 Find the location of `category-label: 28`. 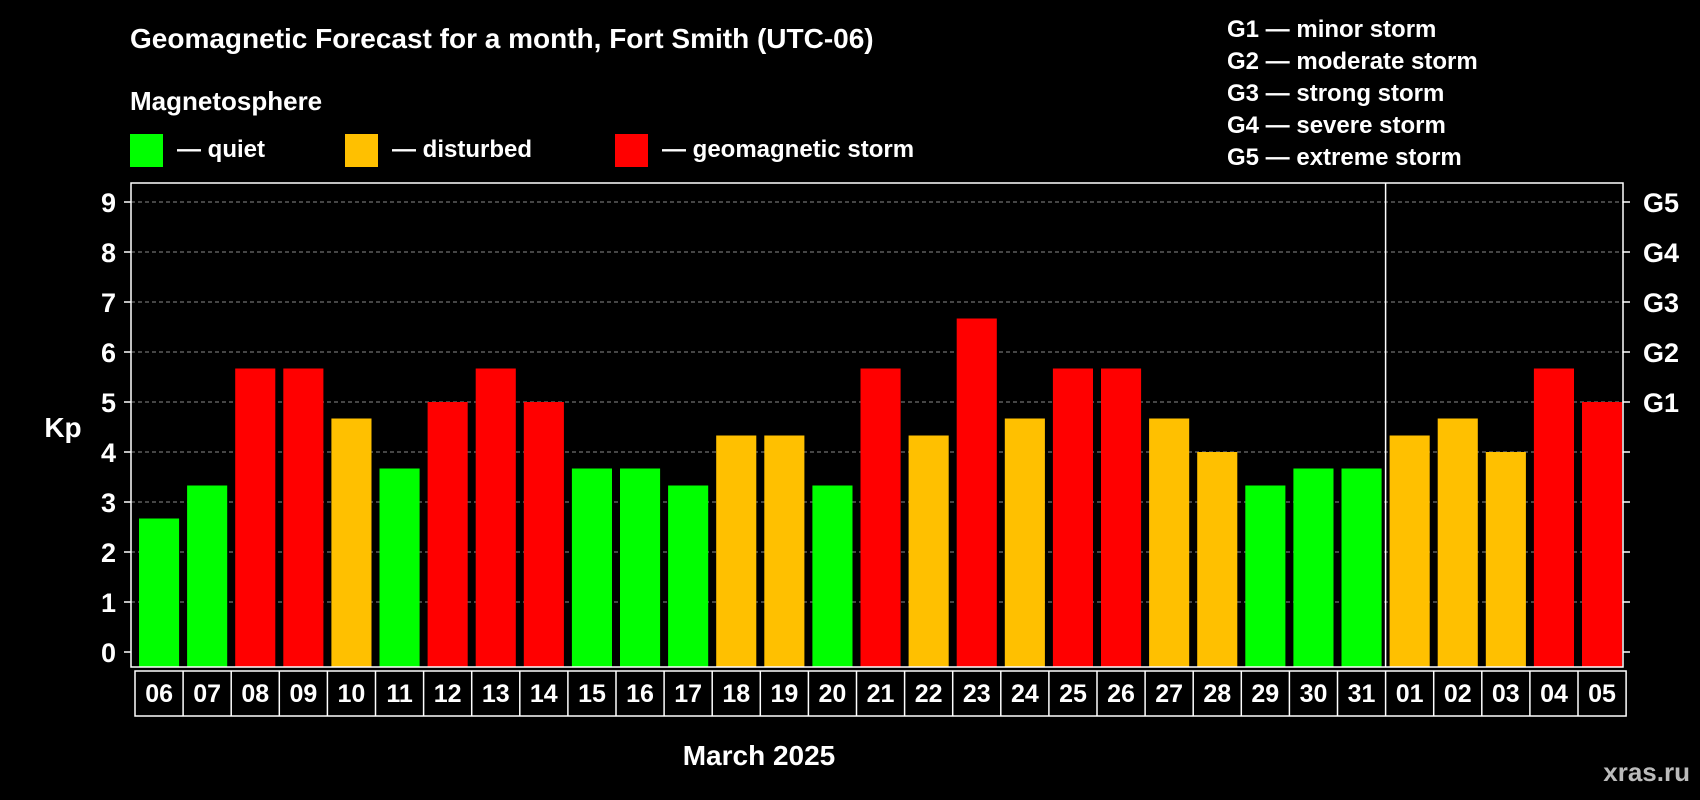

category-label: 28 is located at coordinates (1217, 694).